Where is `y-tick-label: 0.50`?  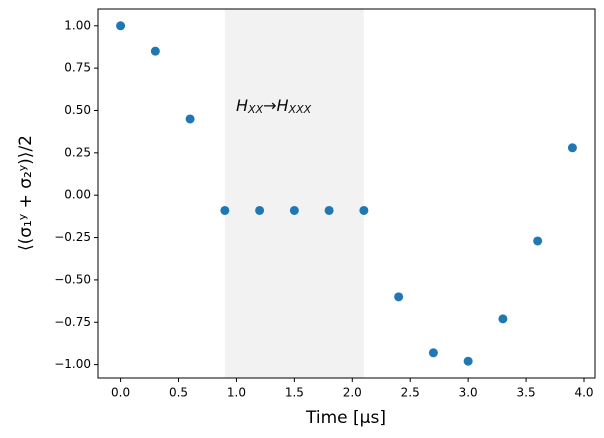
y-tick-label: 0.50 is located at coordinates (77, 110).